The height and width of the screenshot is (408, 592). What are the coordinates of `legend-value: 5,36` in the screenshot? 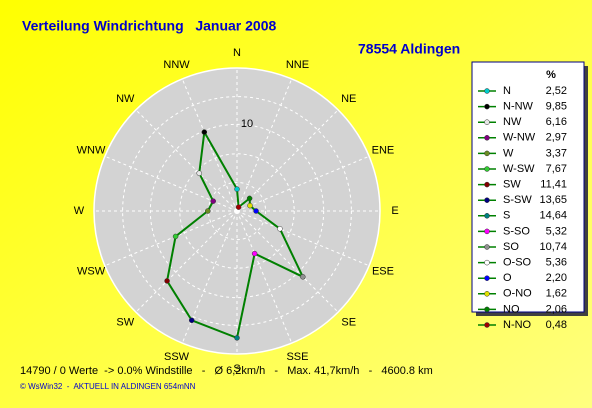 It's located at (556, 263).